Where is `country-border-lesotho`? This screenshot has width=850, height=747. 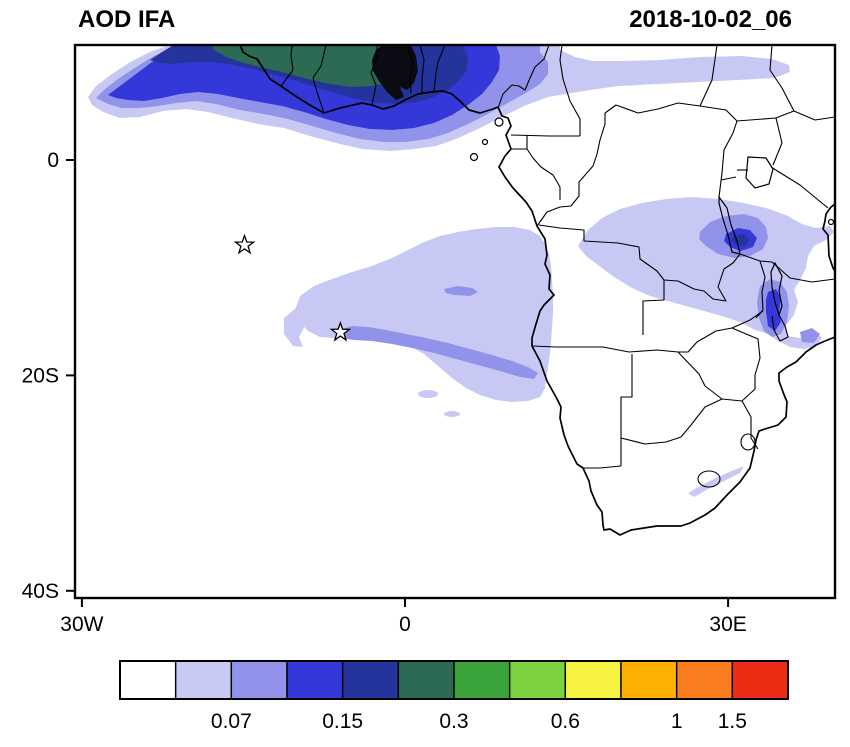 country-border-lesotho is located at coordinates (709, 479).